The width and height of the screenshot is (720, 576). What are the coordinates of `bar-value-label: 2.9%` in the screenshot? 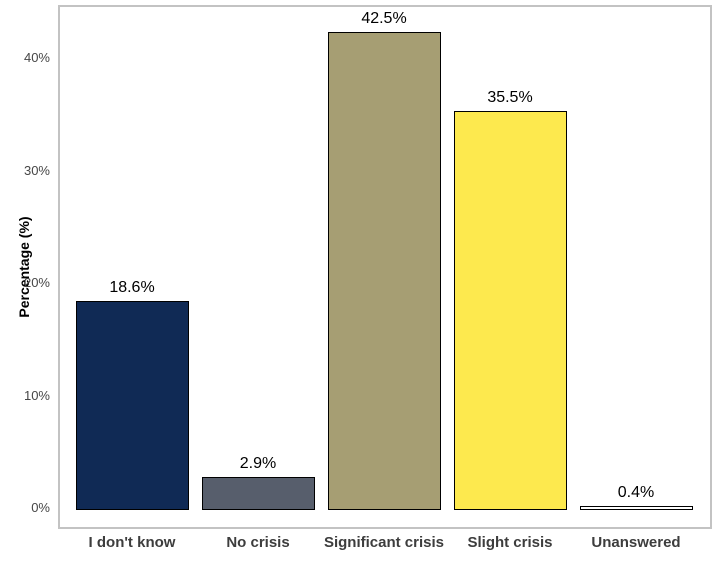 It's located at (258, 464).